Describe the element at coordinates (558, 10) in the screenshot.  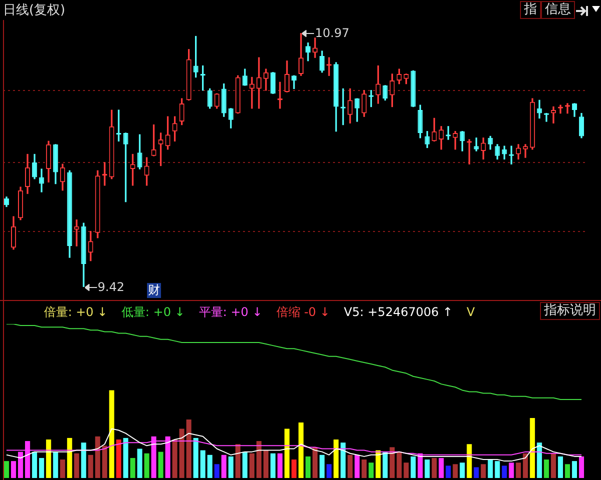
I see `text: 信息` at that location.